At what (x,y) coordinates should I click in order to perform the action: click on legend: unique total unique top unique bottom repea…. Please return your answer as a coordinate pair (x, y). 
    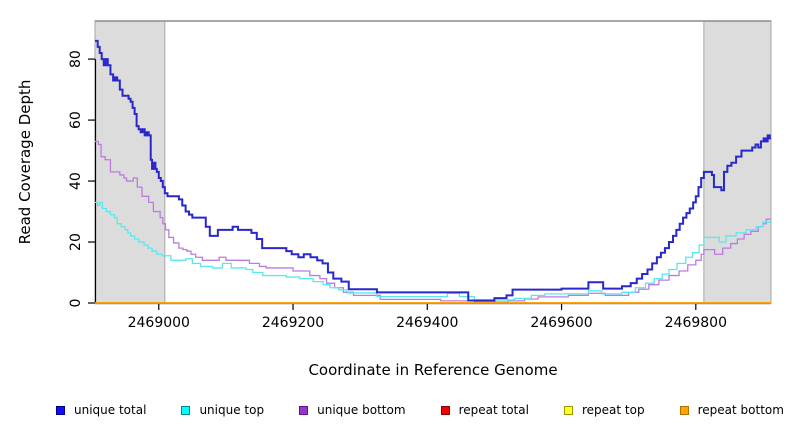
    Looking at the image, I should click on (420, 410).